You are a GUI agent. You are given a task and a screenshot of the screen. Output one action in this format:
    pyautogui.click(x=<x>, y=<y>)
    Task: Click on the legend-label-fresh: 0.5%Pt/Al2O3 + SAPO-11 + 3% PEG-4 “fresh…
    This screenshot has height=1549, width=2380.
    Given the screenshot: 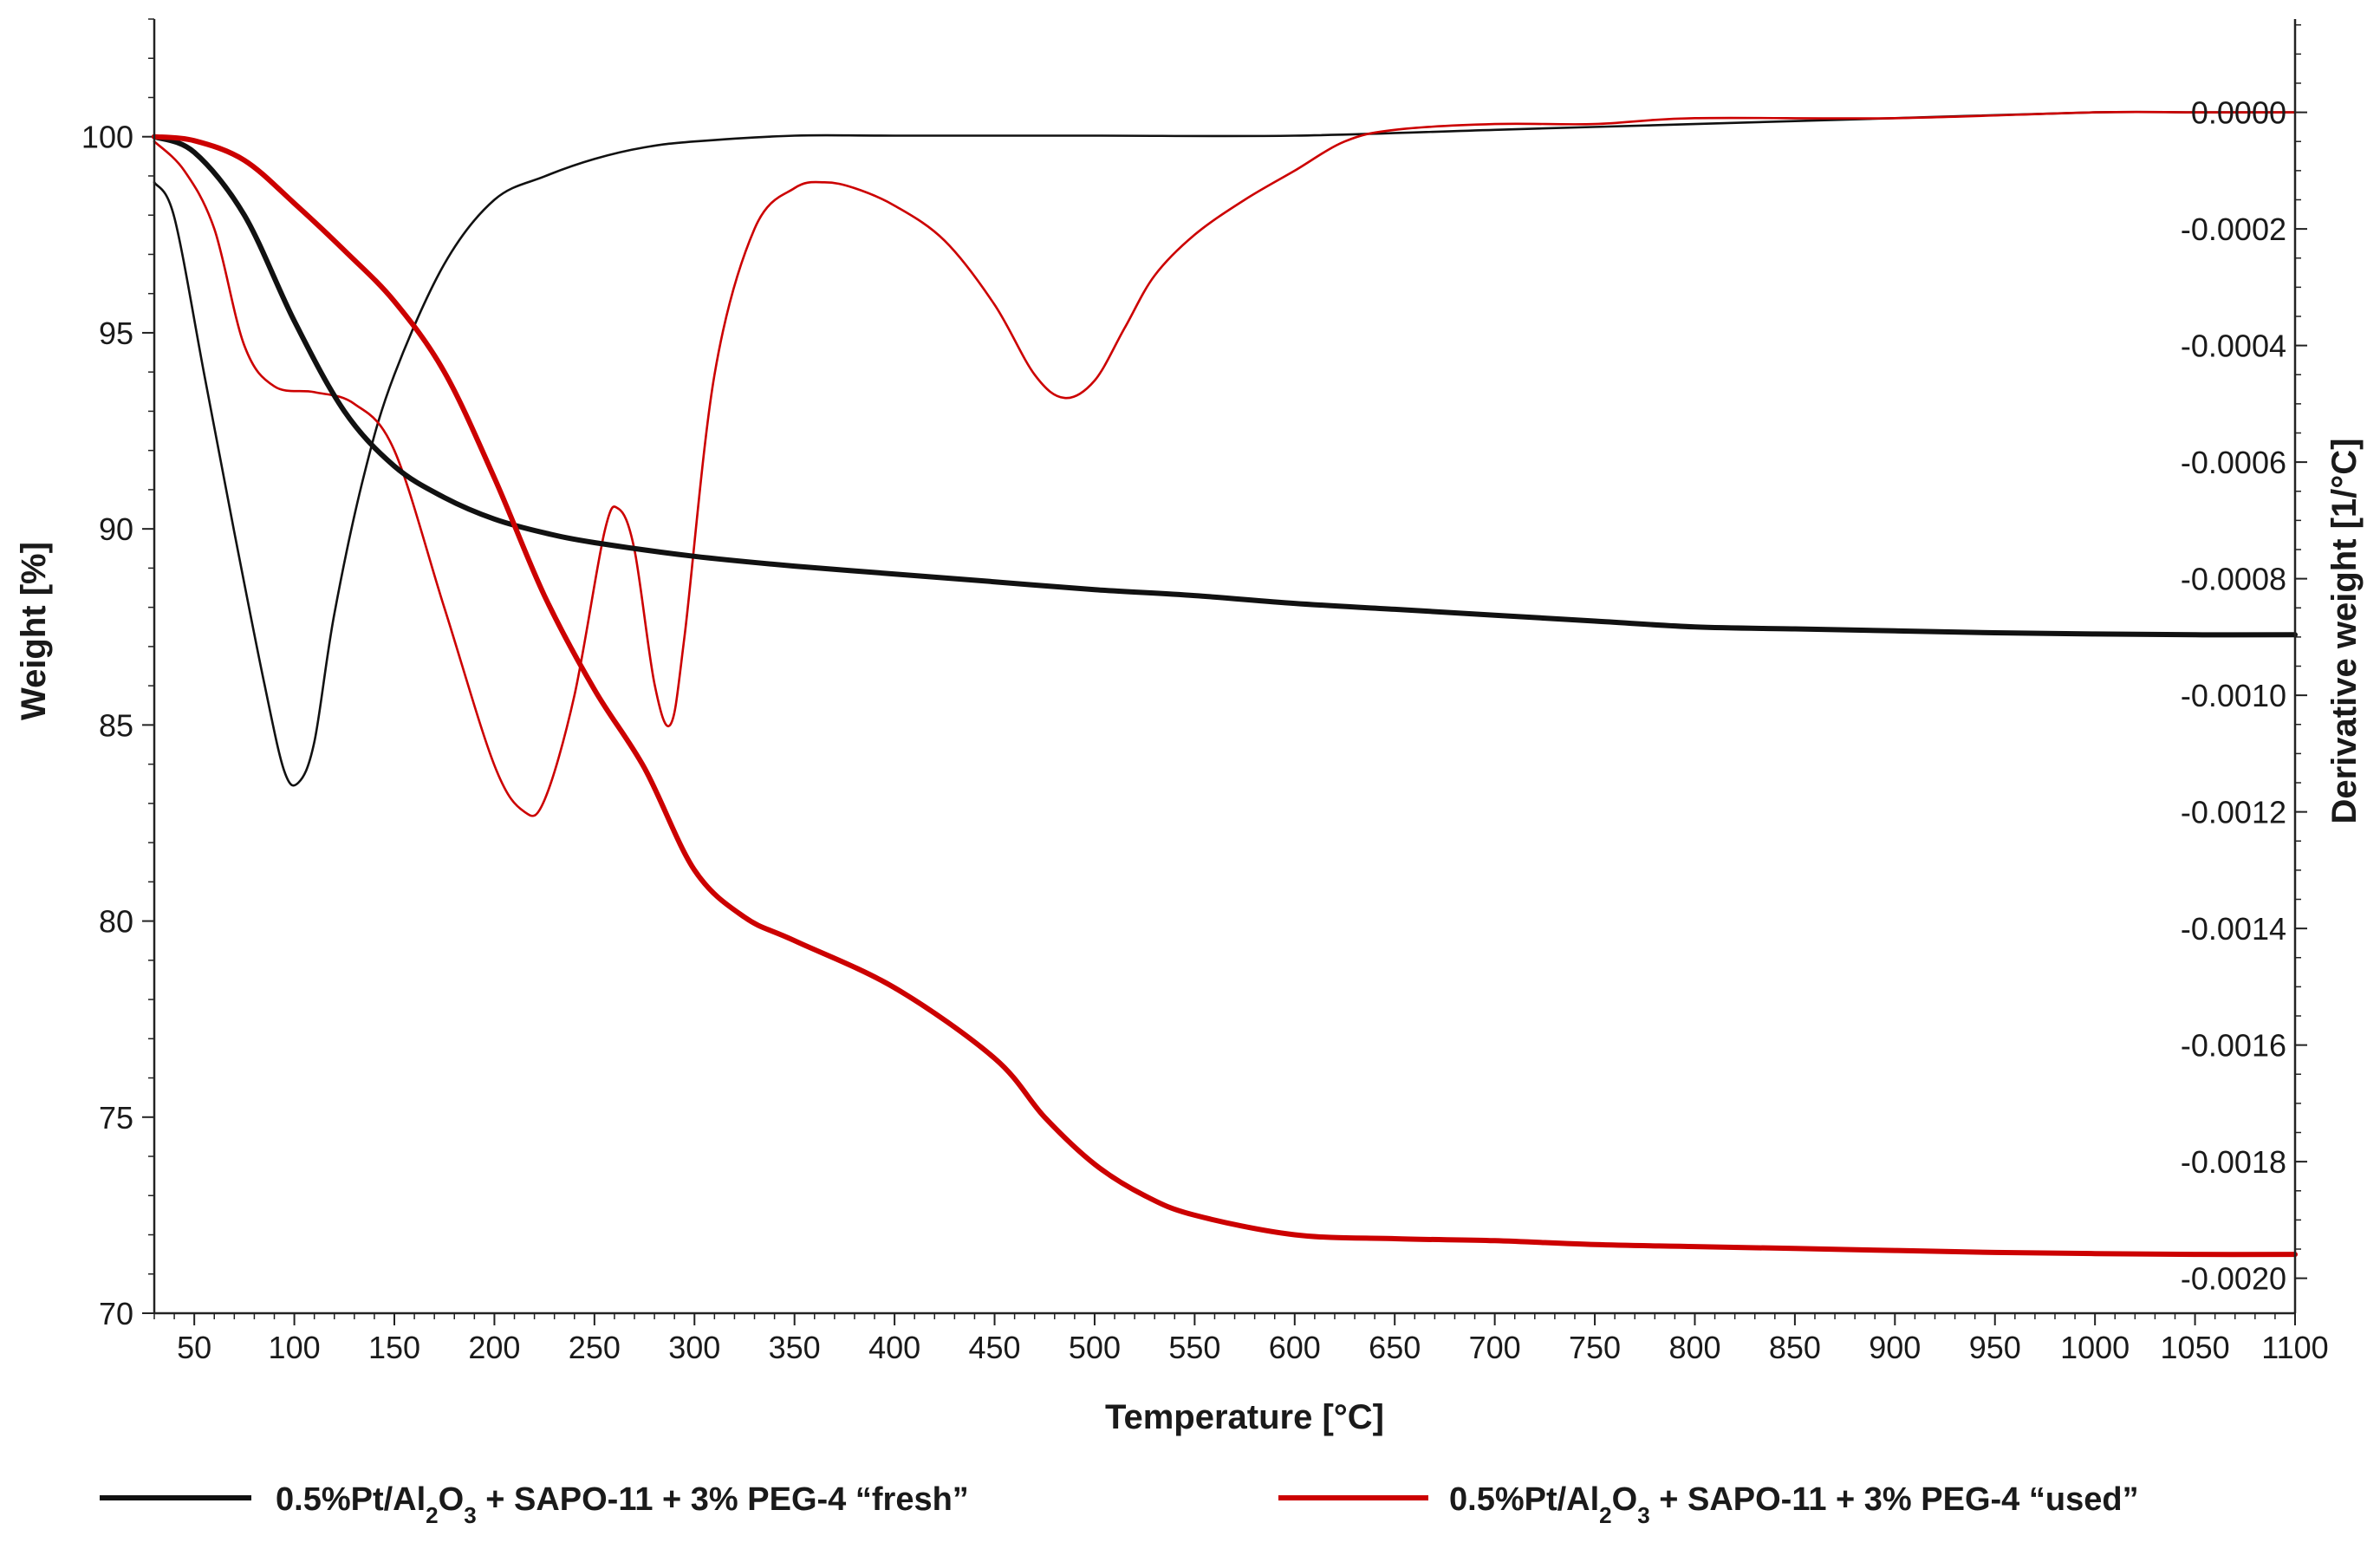 What is the action you would take?
    pyautogui.click(x=622, y=1504)
    